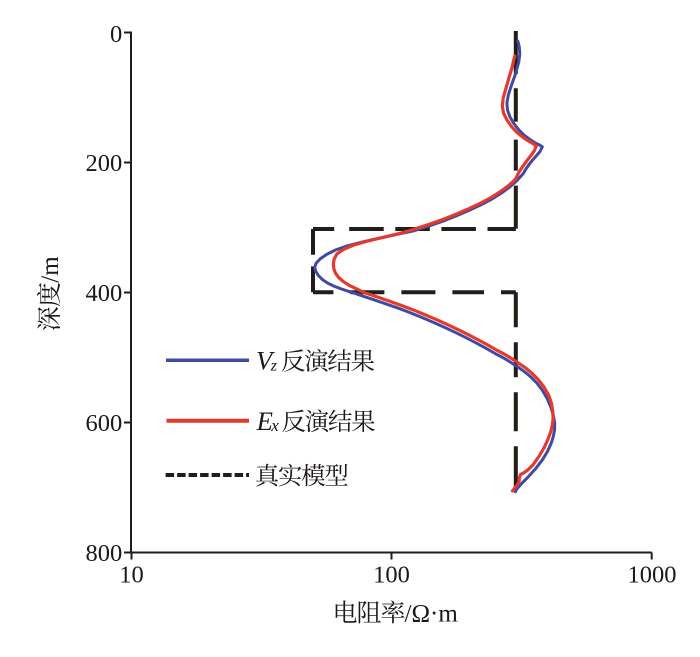 Image resolution: width=700 pixels, height=657 pixels. I want to click on svg-text: V, so click(265, 361).